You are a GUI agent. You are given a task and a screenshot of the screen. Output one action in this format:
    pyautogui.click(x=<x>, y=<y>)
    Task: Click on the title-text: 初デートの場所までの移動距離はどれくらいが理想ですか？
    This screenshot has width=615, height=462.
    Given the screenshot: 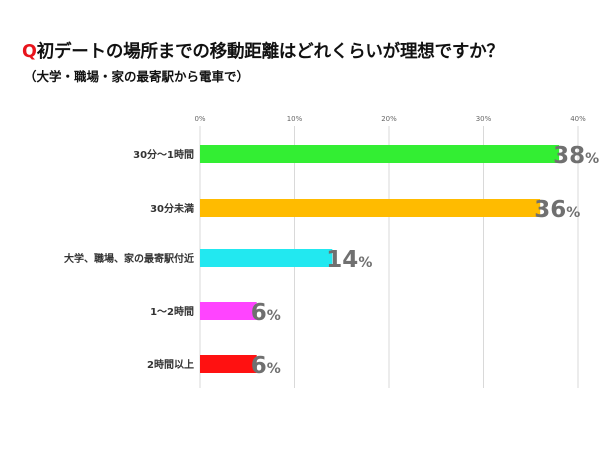 What is the action you would take?
    pyautogui.click(x=270, y=52)
    